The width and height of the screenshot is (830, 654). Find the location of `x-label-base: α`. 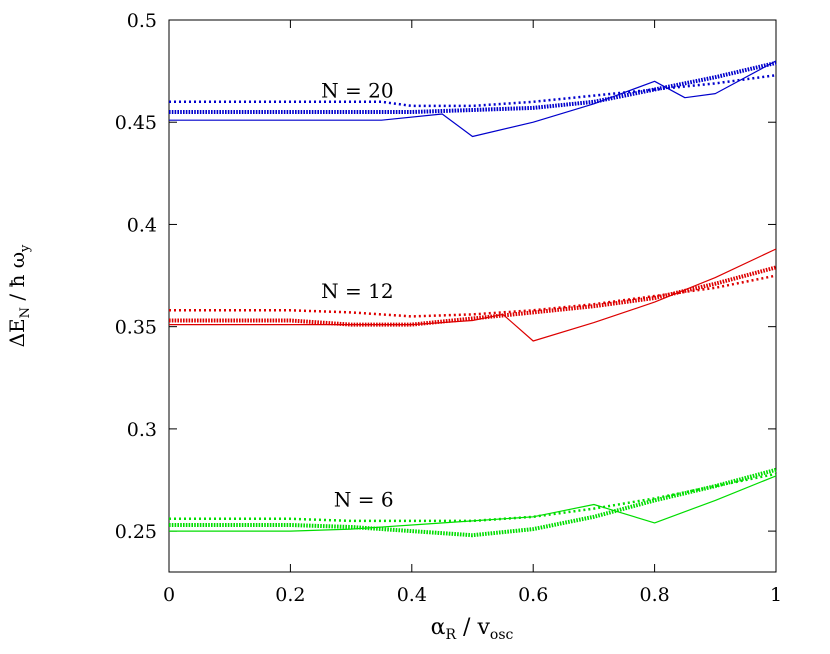

x-label-base: α is located at coordinates (438, 627).